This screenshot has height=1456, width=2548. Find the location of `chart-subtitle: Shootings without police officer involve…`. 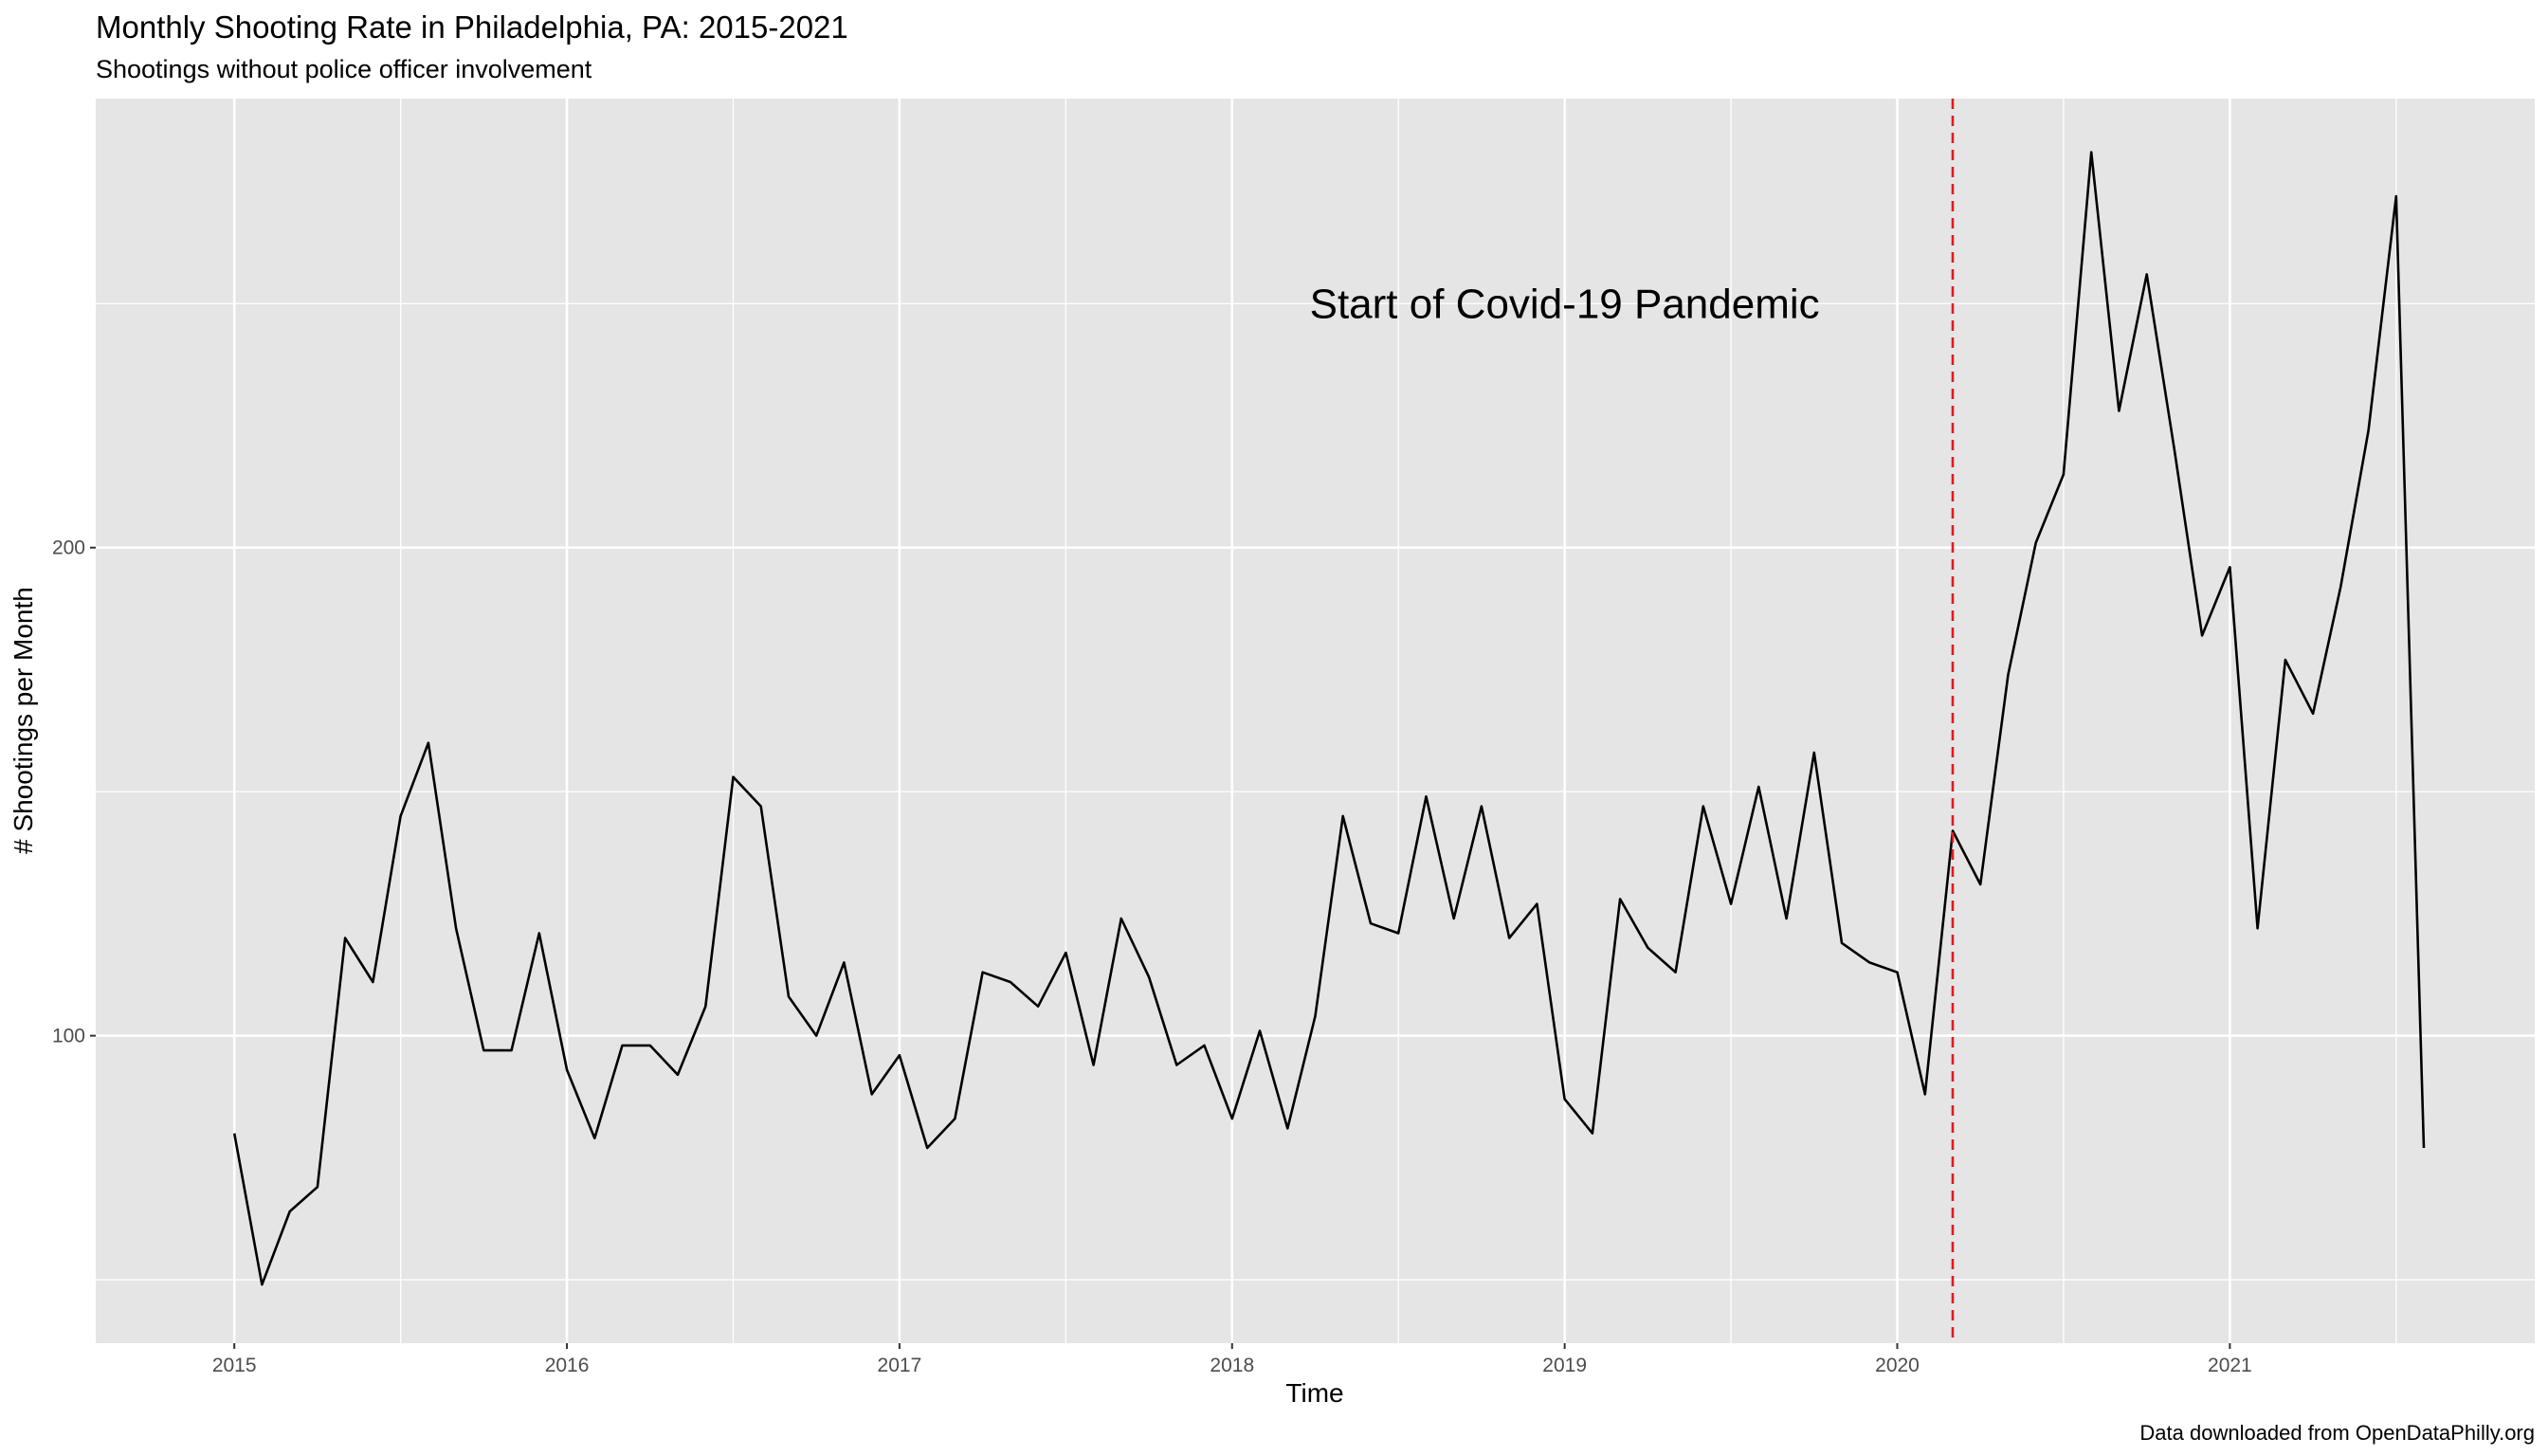

chart-subtitle: Shootings without police officer involve… is located at coordinates (344, 69).